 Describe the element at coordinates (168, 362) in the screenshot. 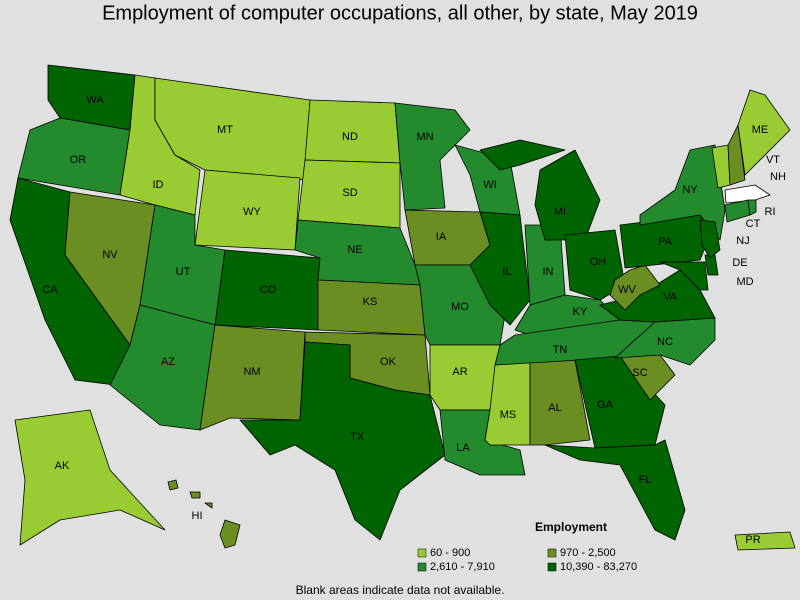

I see `state-label: AZ` at that location.